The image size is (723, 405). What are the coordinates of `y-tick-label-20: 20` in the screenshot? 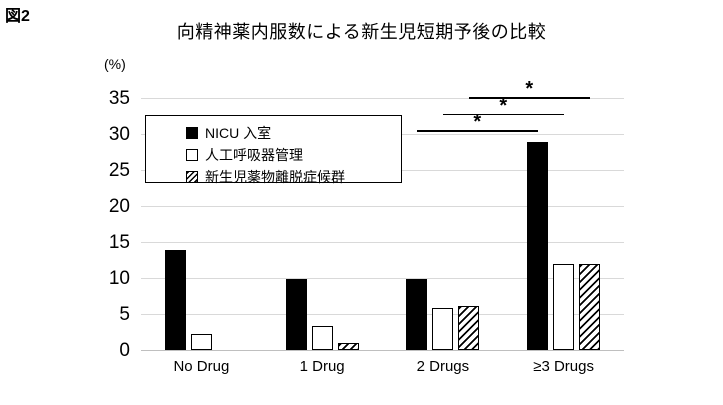 It's located at (119, 206).